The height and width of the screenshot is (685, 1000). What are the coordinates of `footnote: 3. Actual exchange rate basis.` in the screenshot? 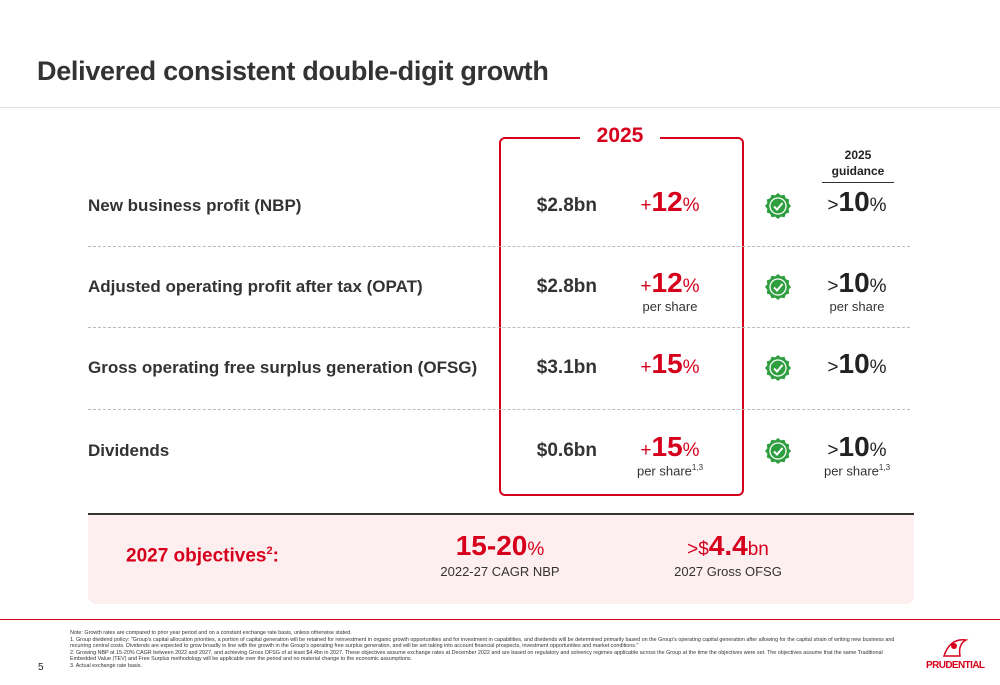 It's located at (106, 665).